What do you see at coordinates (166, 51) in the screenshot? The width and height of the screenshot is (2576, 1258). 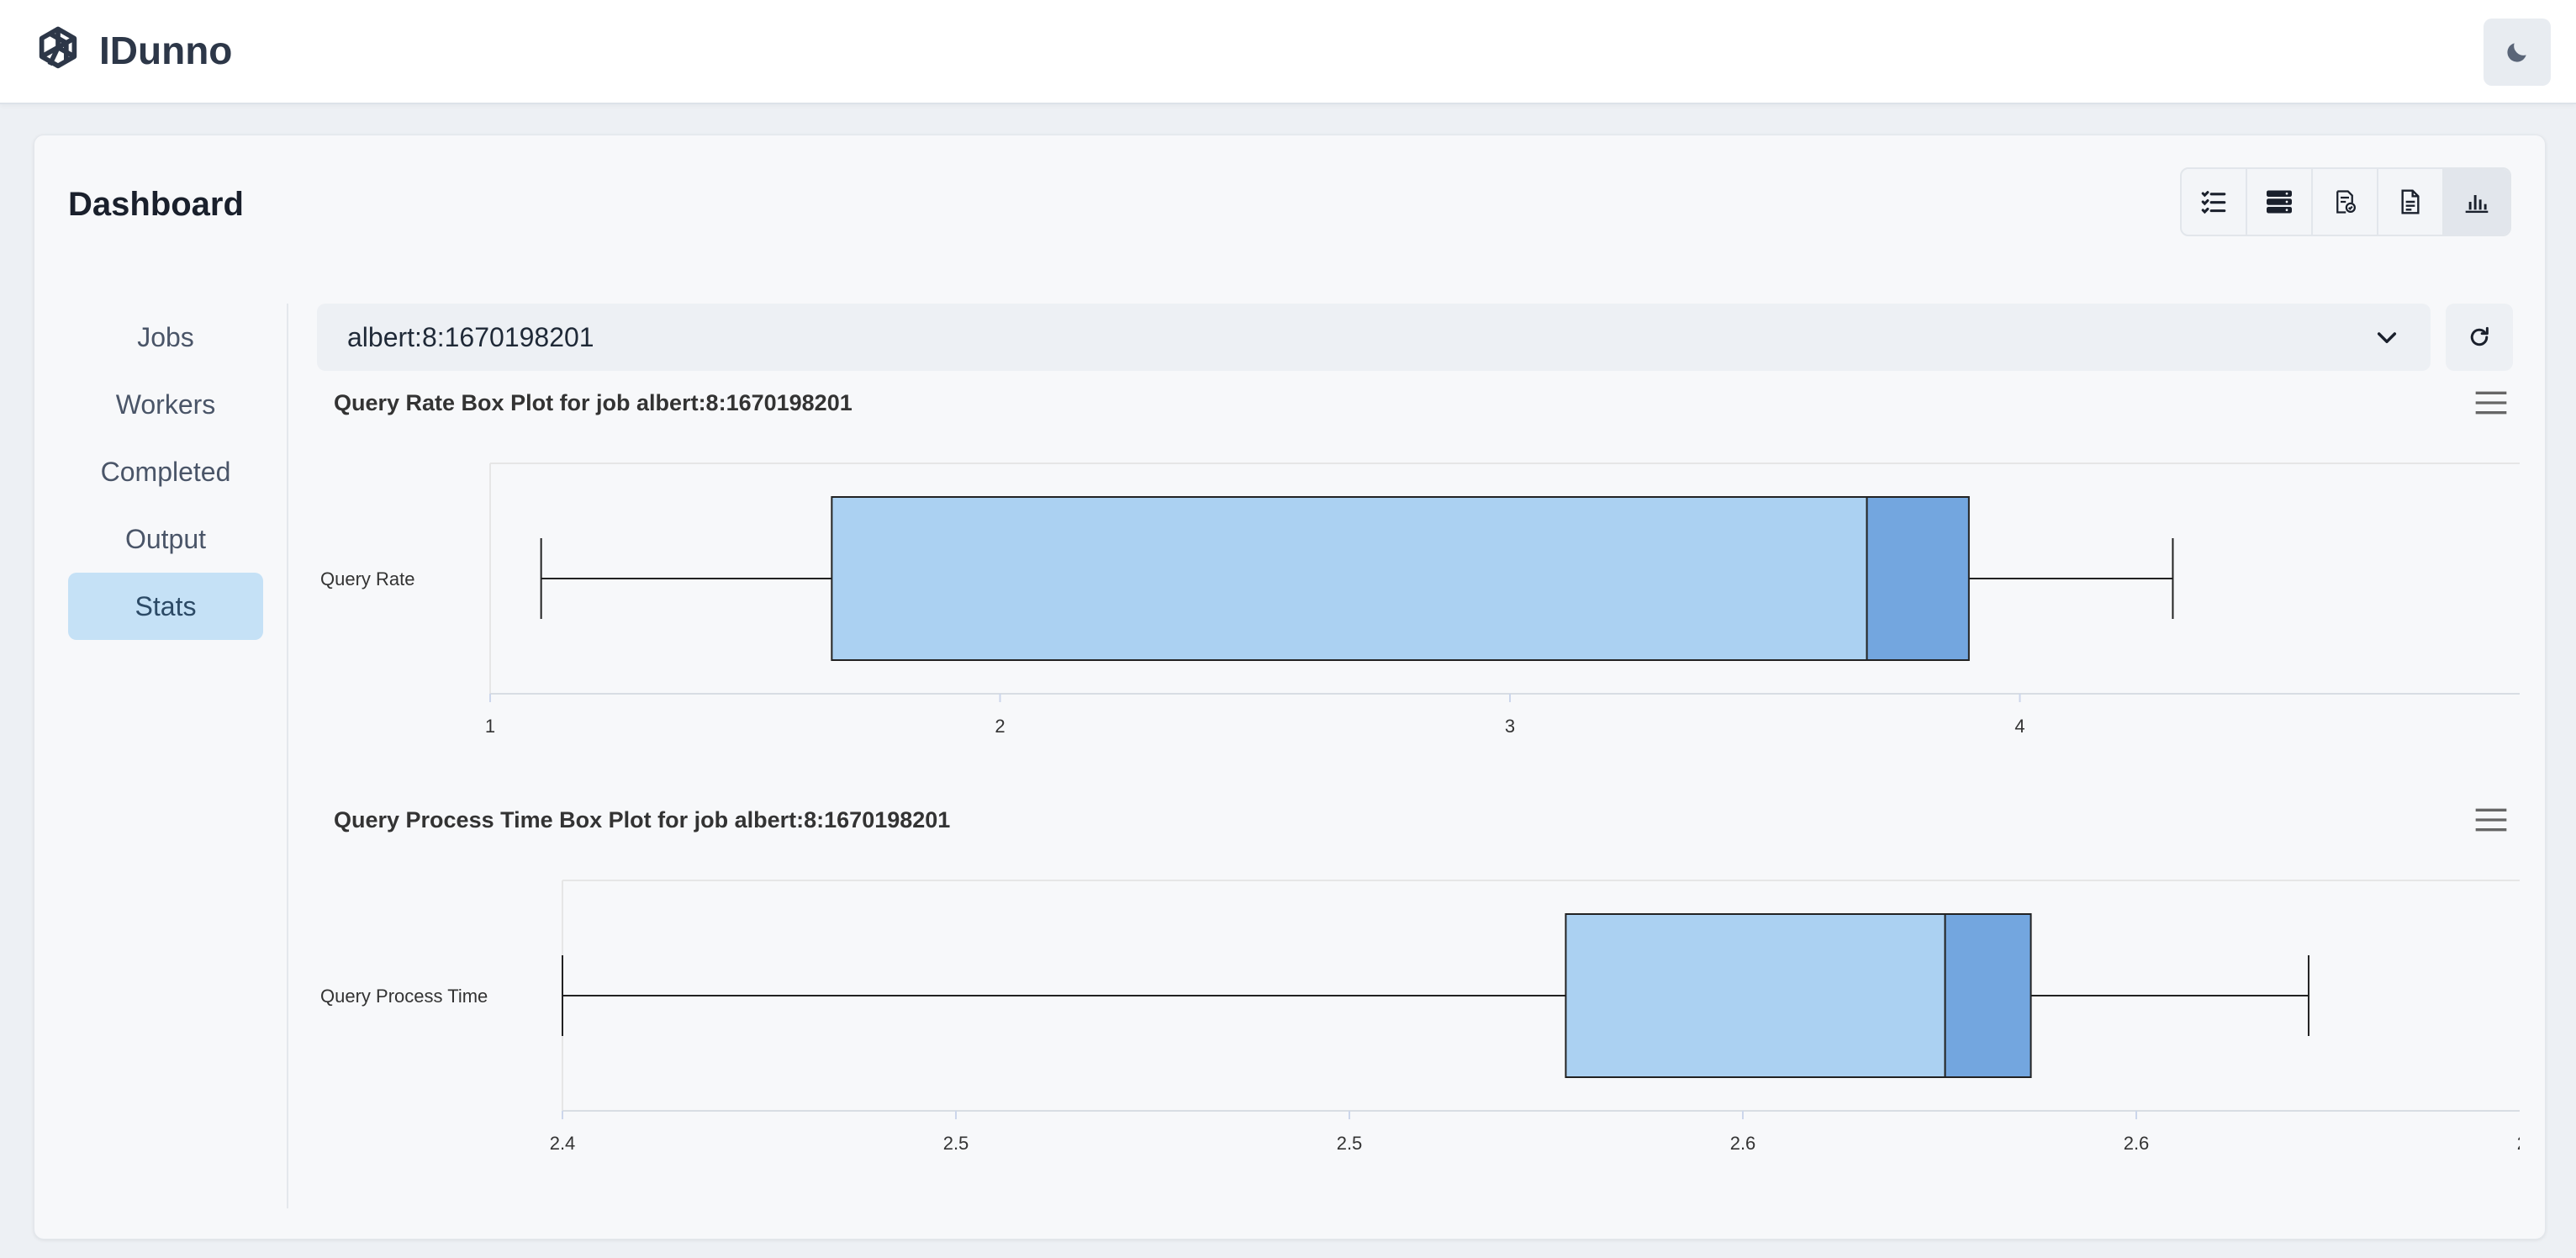 I see `app-title: IDunno` at bounding box center [166, 51].